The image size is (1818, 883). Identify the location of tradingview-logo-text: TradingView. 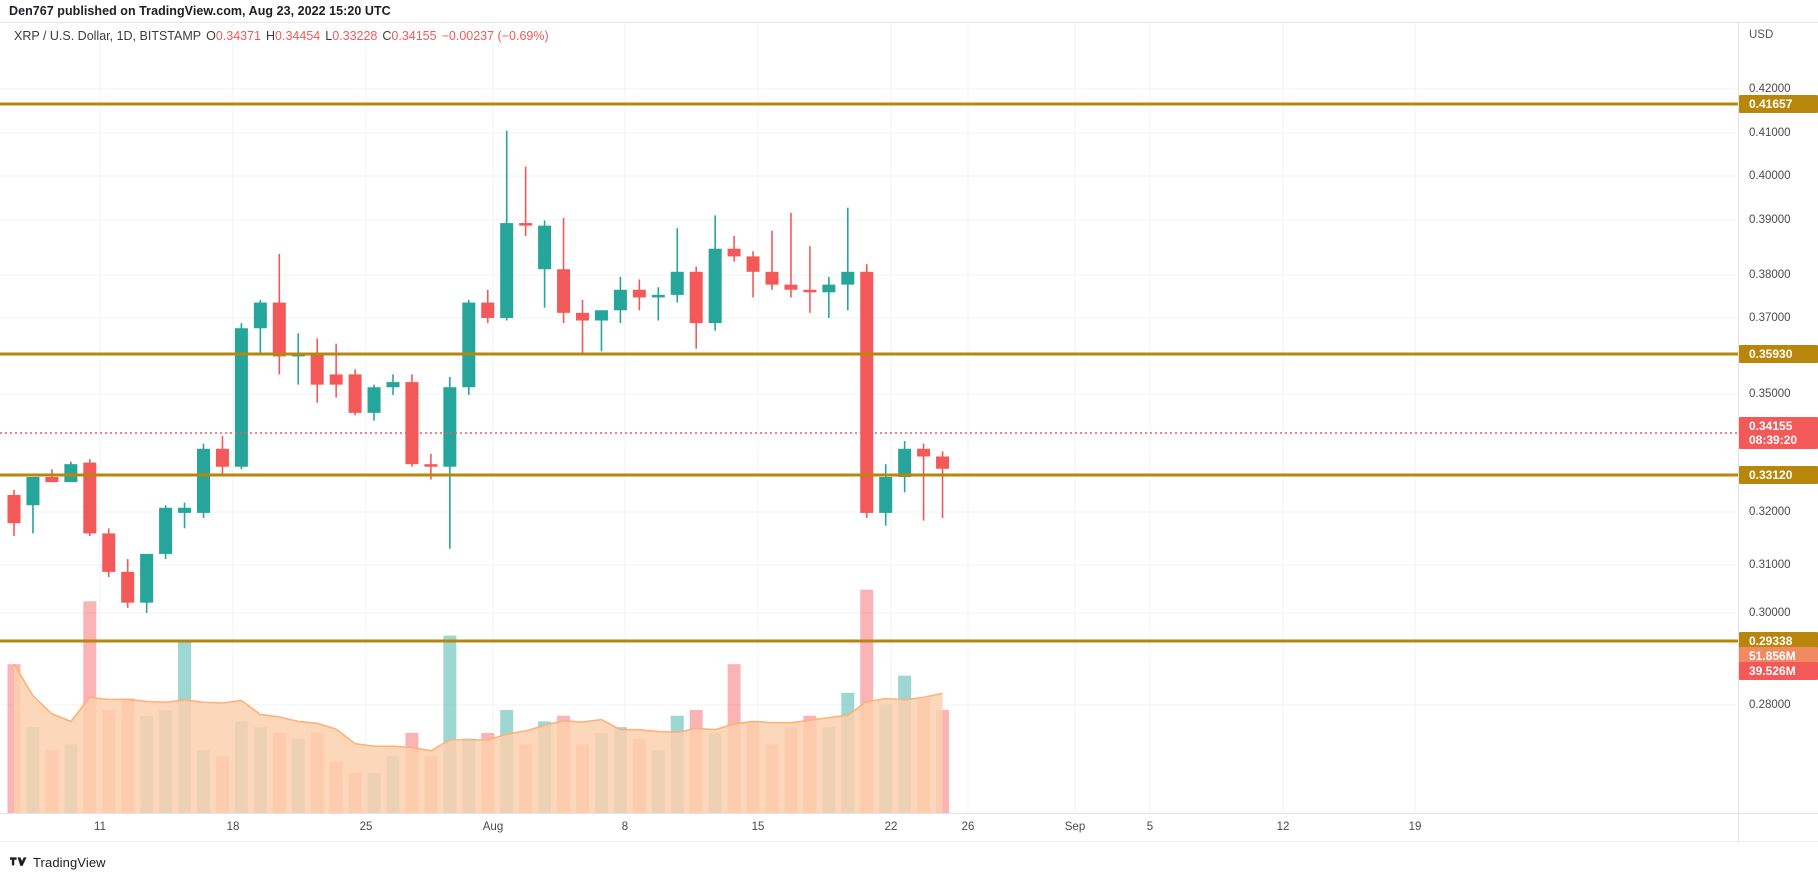
(69, 862).